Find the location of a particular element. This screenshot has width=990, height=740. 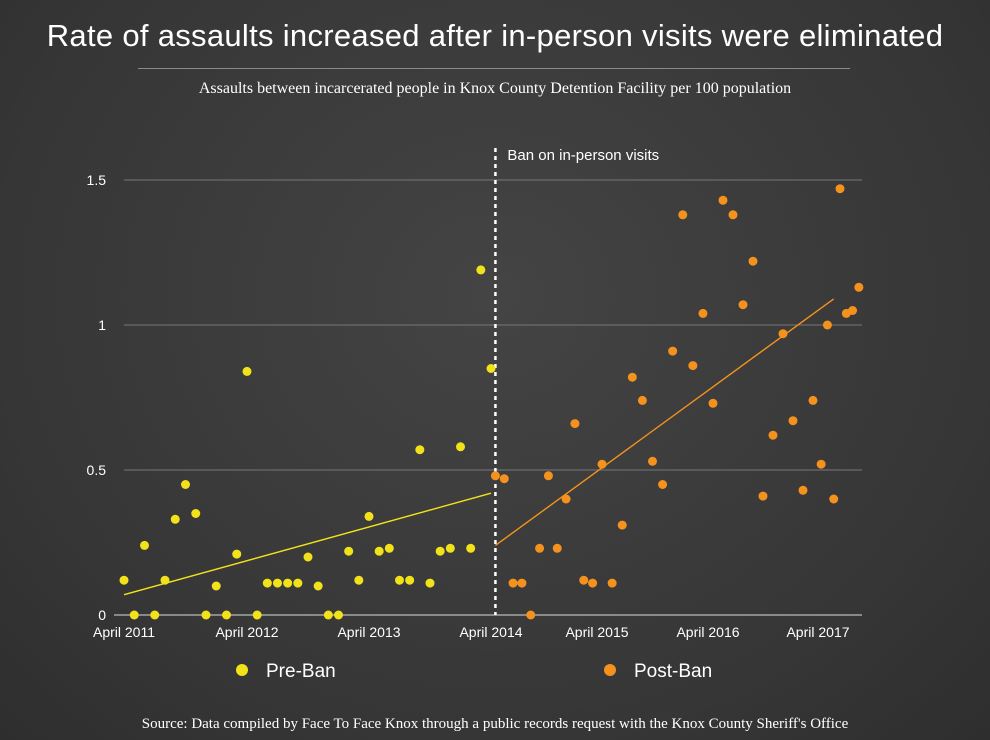

x-tick-label: April 2016 is located at coordinates (707, 632).